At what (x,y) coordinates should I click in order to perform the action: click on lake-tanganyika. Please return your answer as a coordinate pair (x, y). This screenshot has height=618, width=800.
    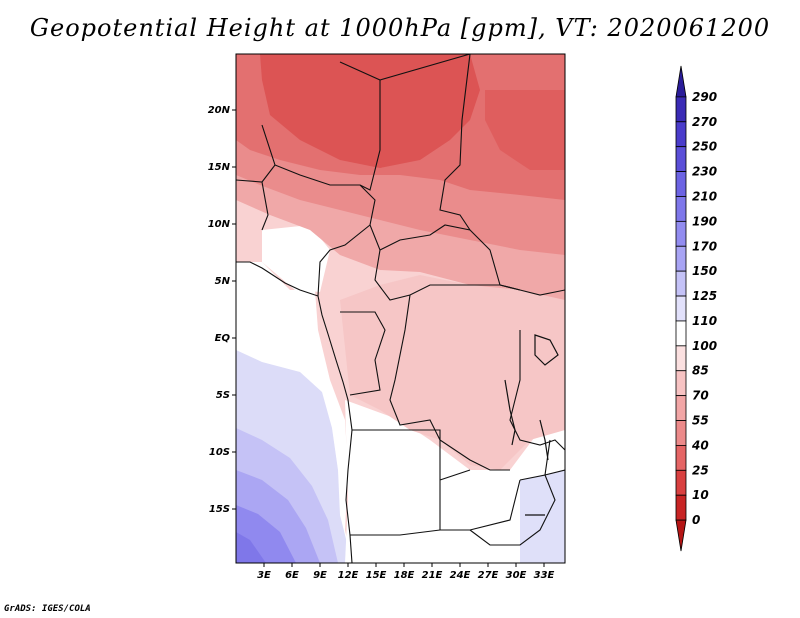
    Looking at the image, I should click on (510, 412).